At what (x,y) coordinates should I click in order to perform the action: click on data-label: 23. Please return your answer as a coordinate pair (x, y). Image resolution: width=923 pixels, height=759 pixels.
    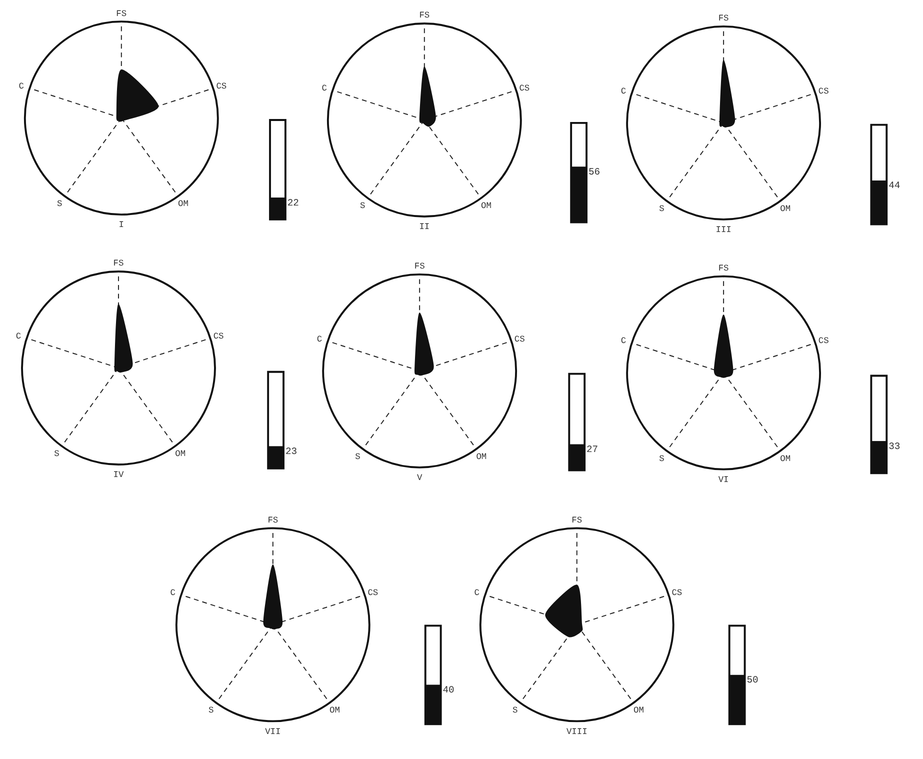
    Looking at the image, I should click on (291, 451).